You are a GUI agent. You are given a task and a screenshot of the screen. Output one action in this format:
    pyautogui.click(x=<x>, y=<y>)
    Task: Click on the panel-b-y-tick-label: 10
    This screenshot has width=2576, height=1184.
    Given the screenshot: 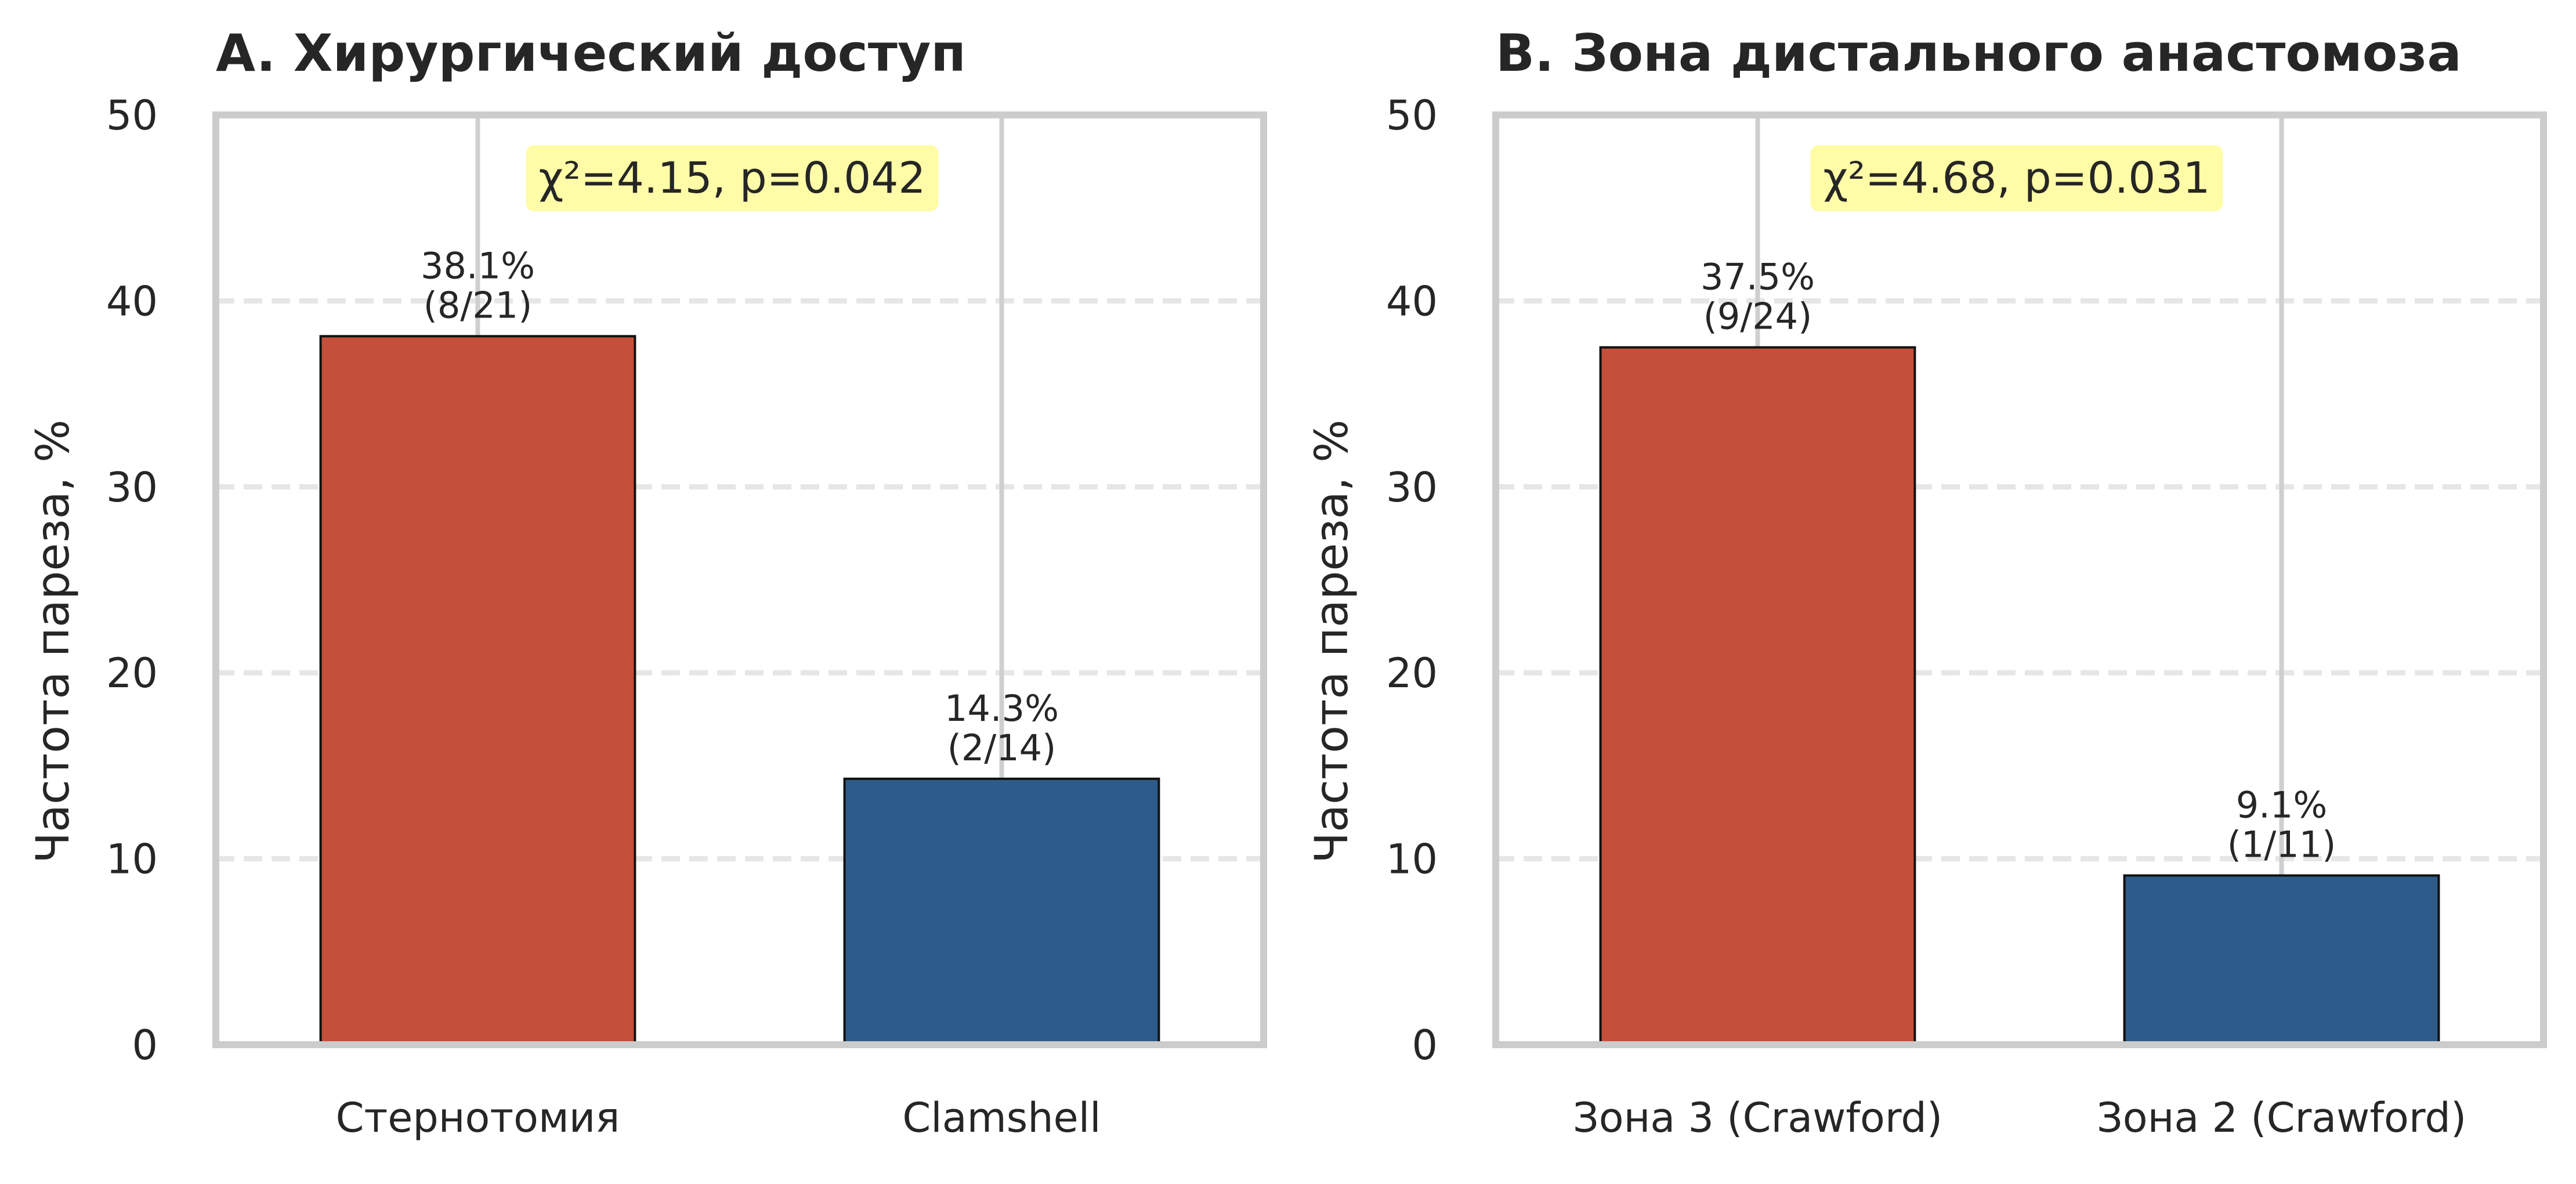 What is the action you would take?
    pyautogui.click(x=1412, y=860)
    